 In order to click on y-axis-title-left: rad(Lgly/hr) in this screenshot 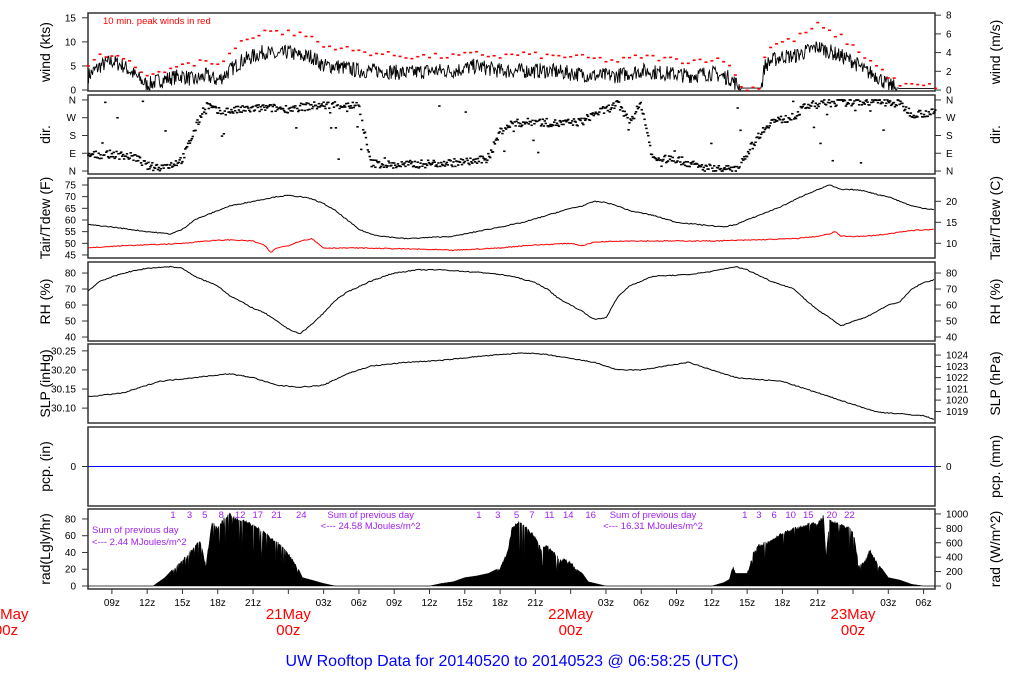, I will do `click(45, 549)`.